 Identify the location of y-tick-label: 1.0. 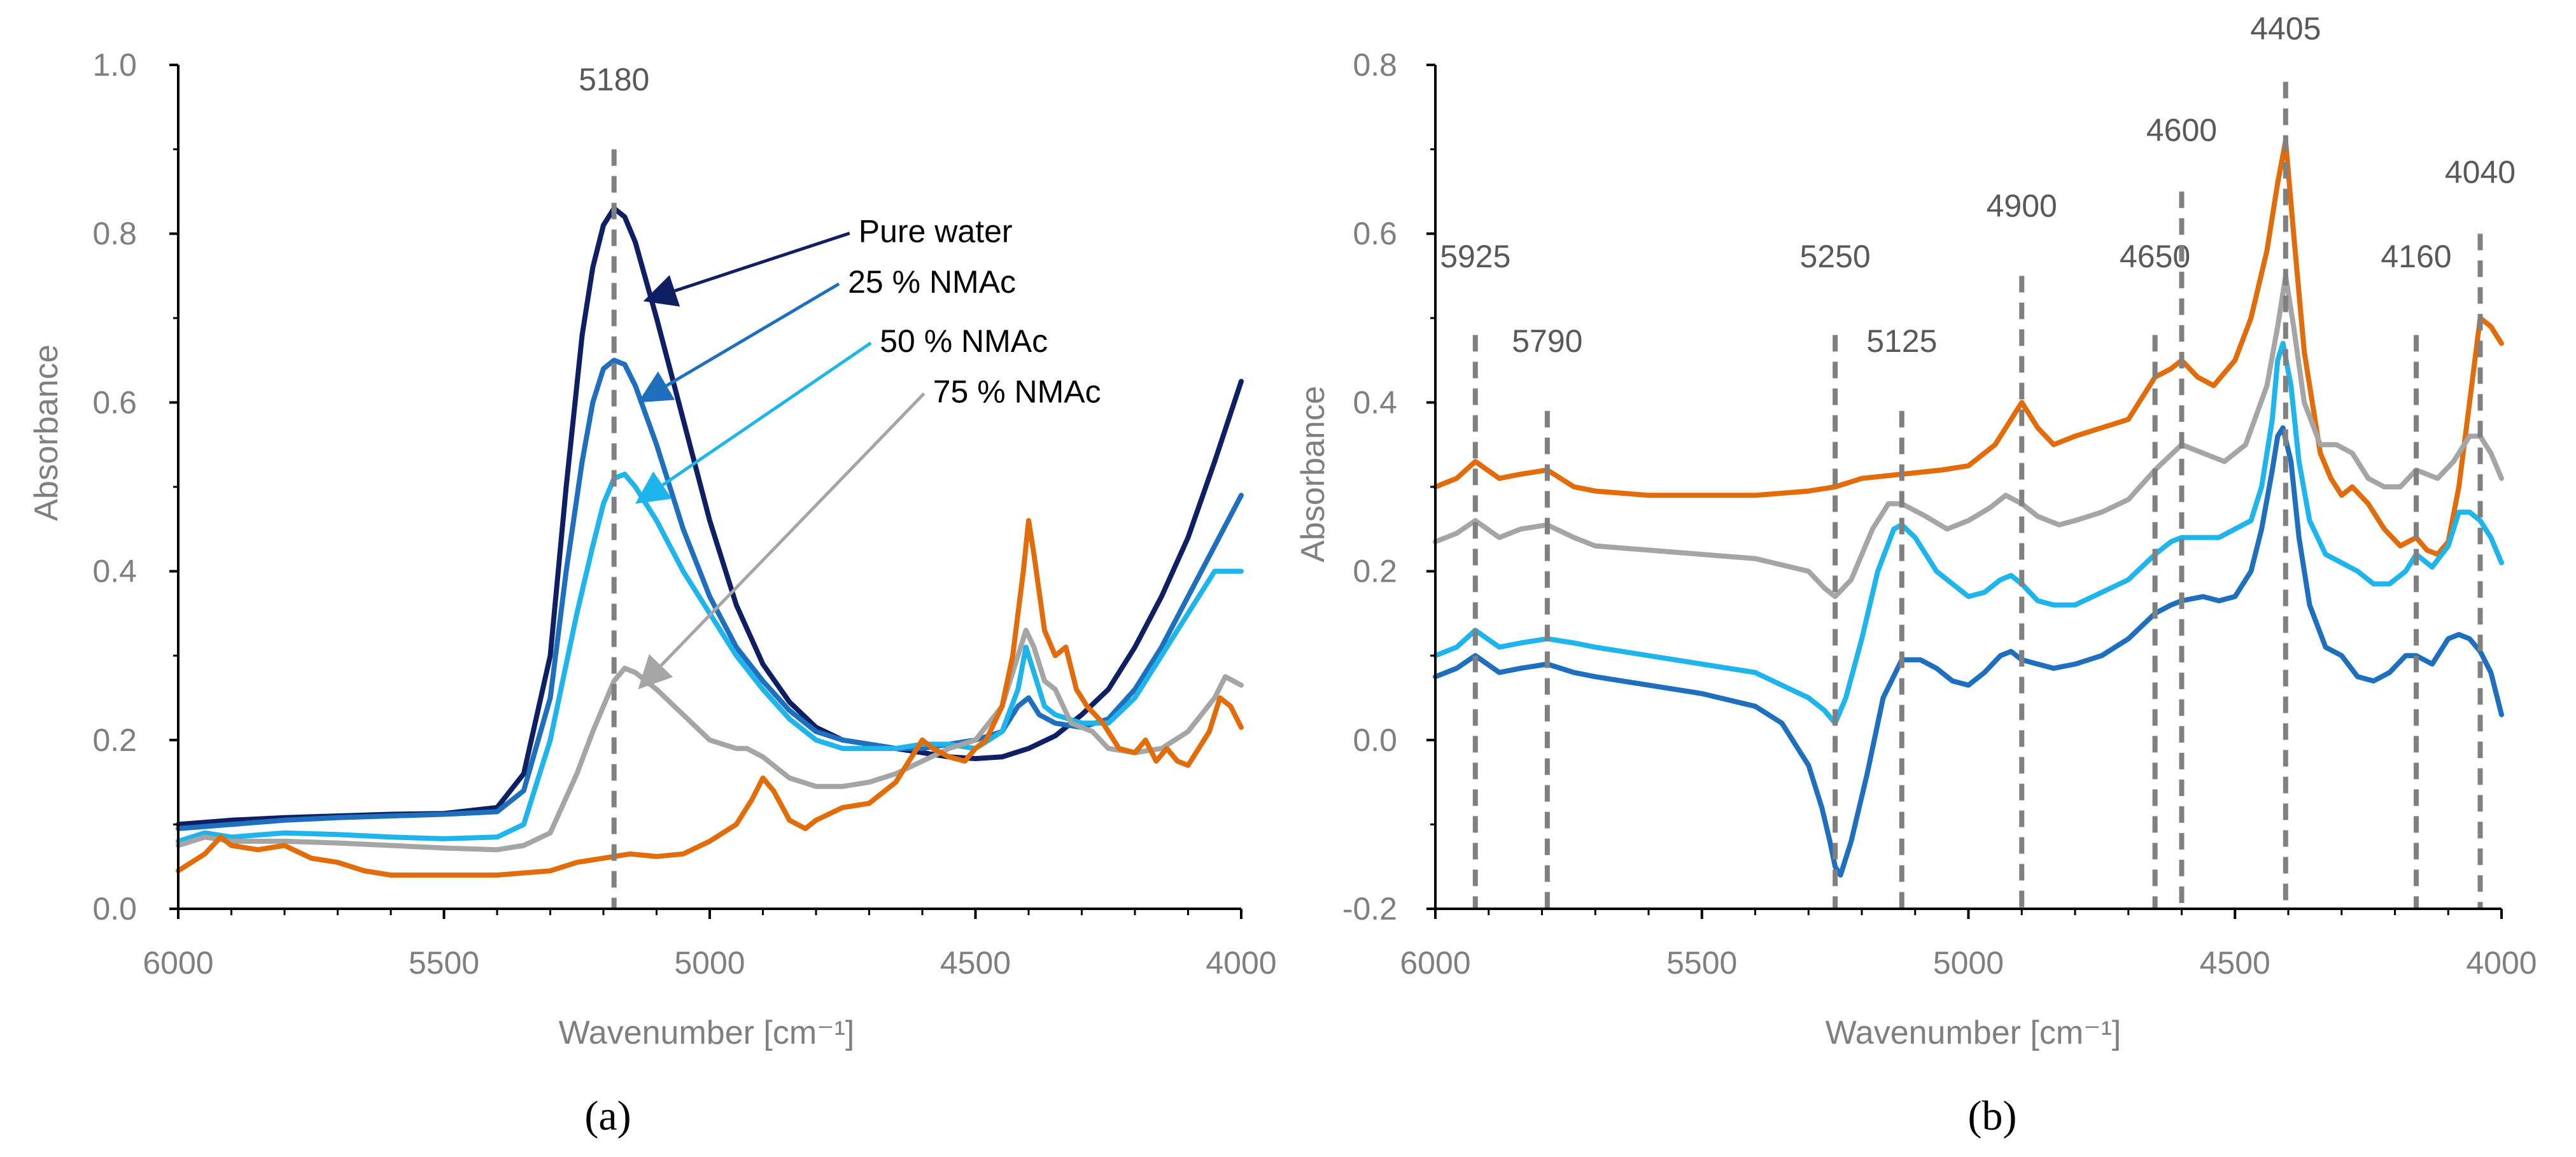
(115, 65).